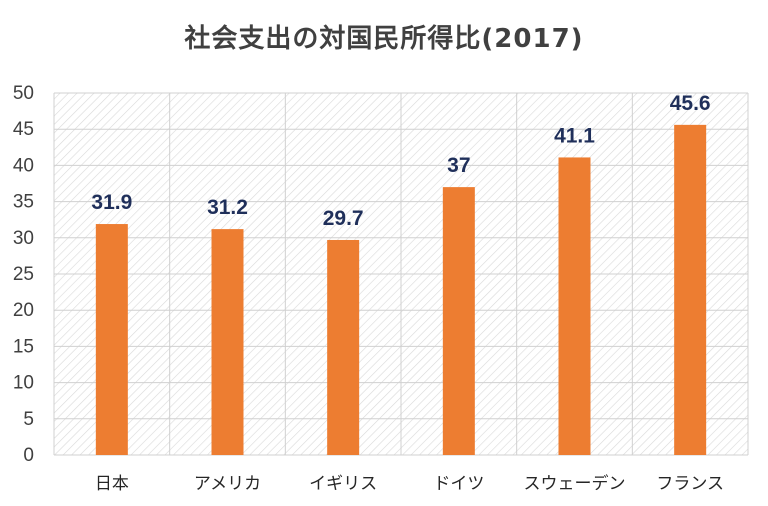 The image size is (768, 506). What do you see at coordinates (343, 218) in the screenshot?
I see `data-label: 29.7` at bounding box center [343, 218].